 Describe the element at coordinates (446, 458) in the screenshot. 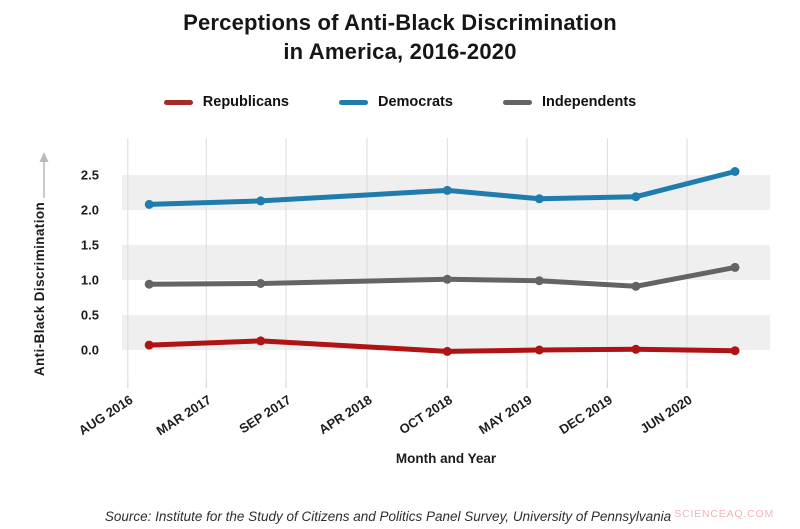

I see `x-axis-title: Month and Year` at that location.